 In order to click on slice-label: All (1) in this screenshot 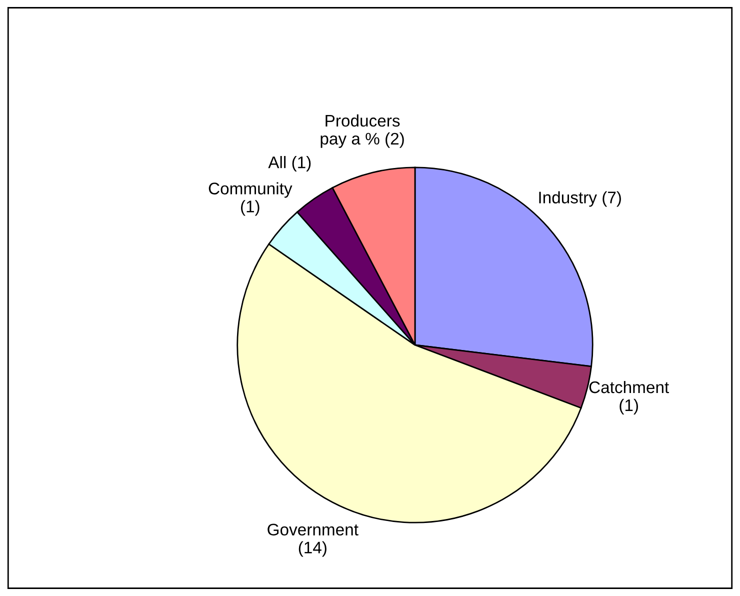, I will do `click(289, 164)`.